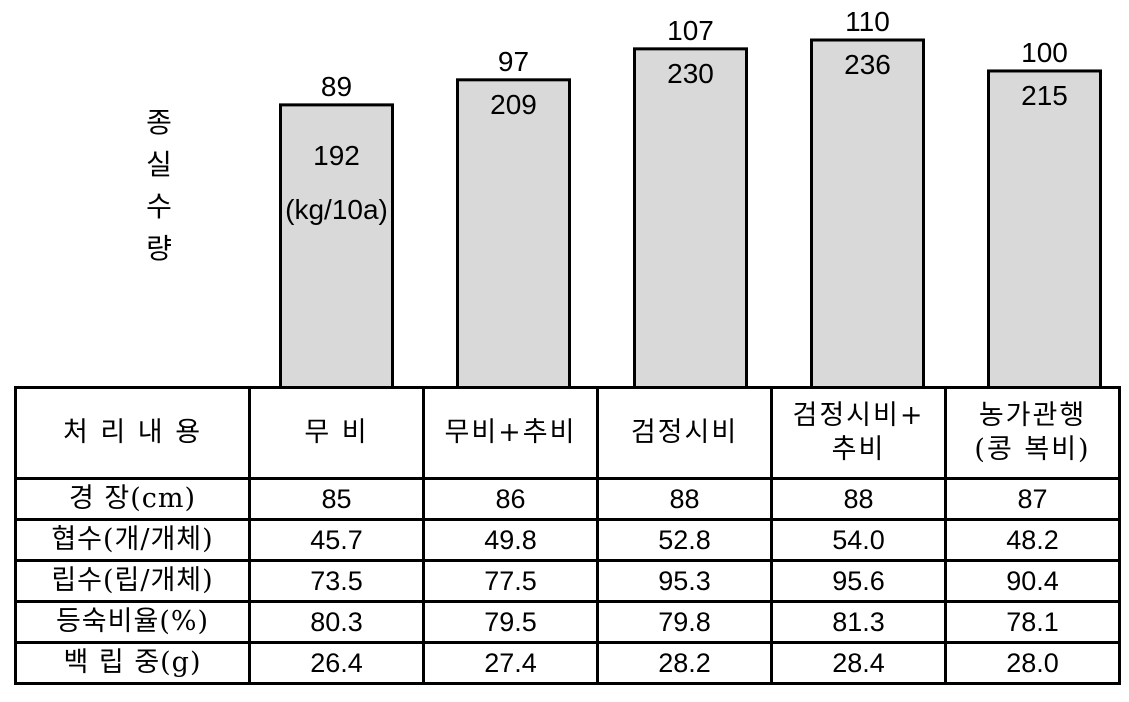 The image size is (1129, 702). What do you see at coordinates (510, 540) in the screenshot?
I see `table-cell: 49.8` at bounding box center [510, 540].